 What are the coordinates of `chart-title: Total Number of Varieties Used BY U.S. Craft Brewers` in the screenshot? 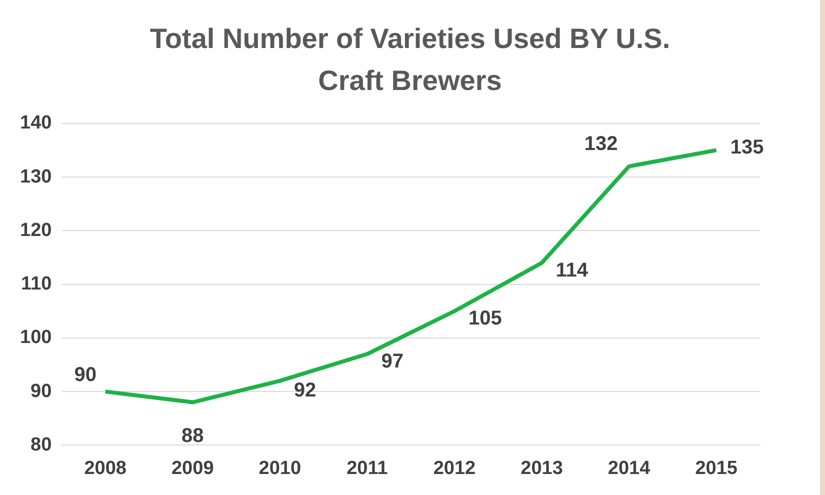 It's located at (410, 60).